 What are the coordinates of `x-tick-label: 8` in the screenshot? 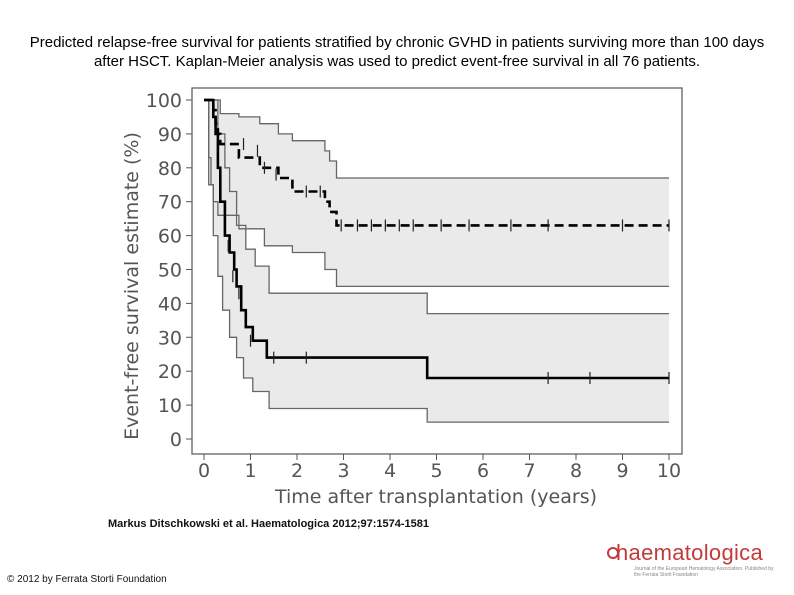 It's located at (576, 471).